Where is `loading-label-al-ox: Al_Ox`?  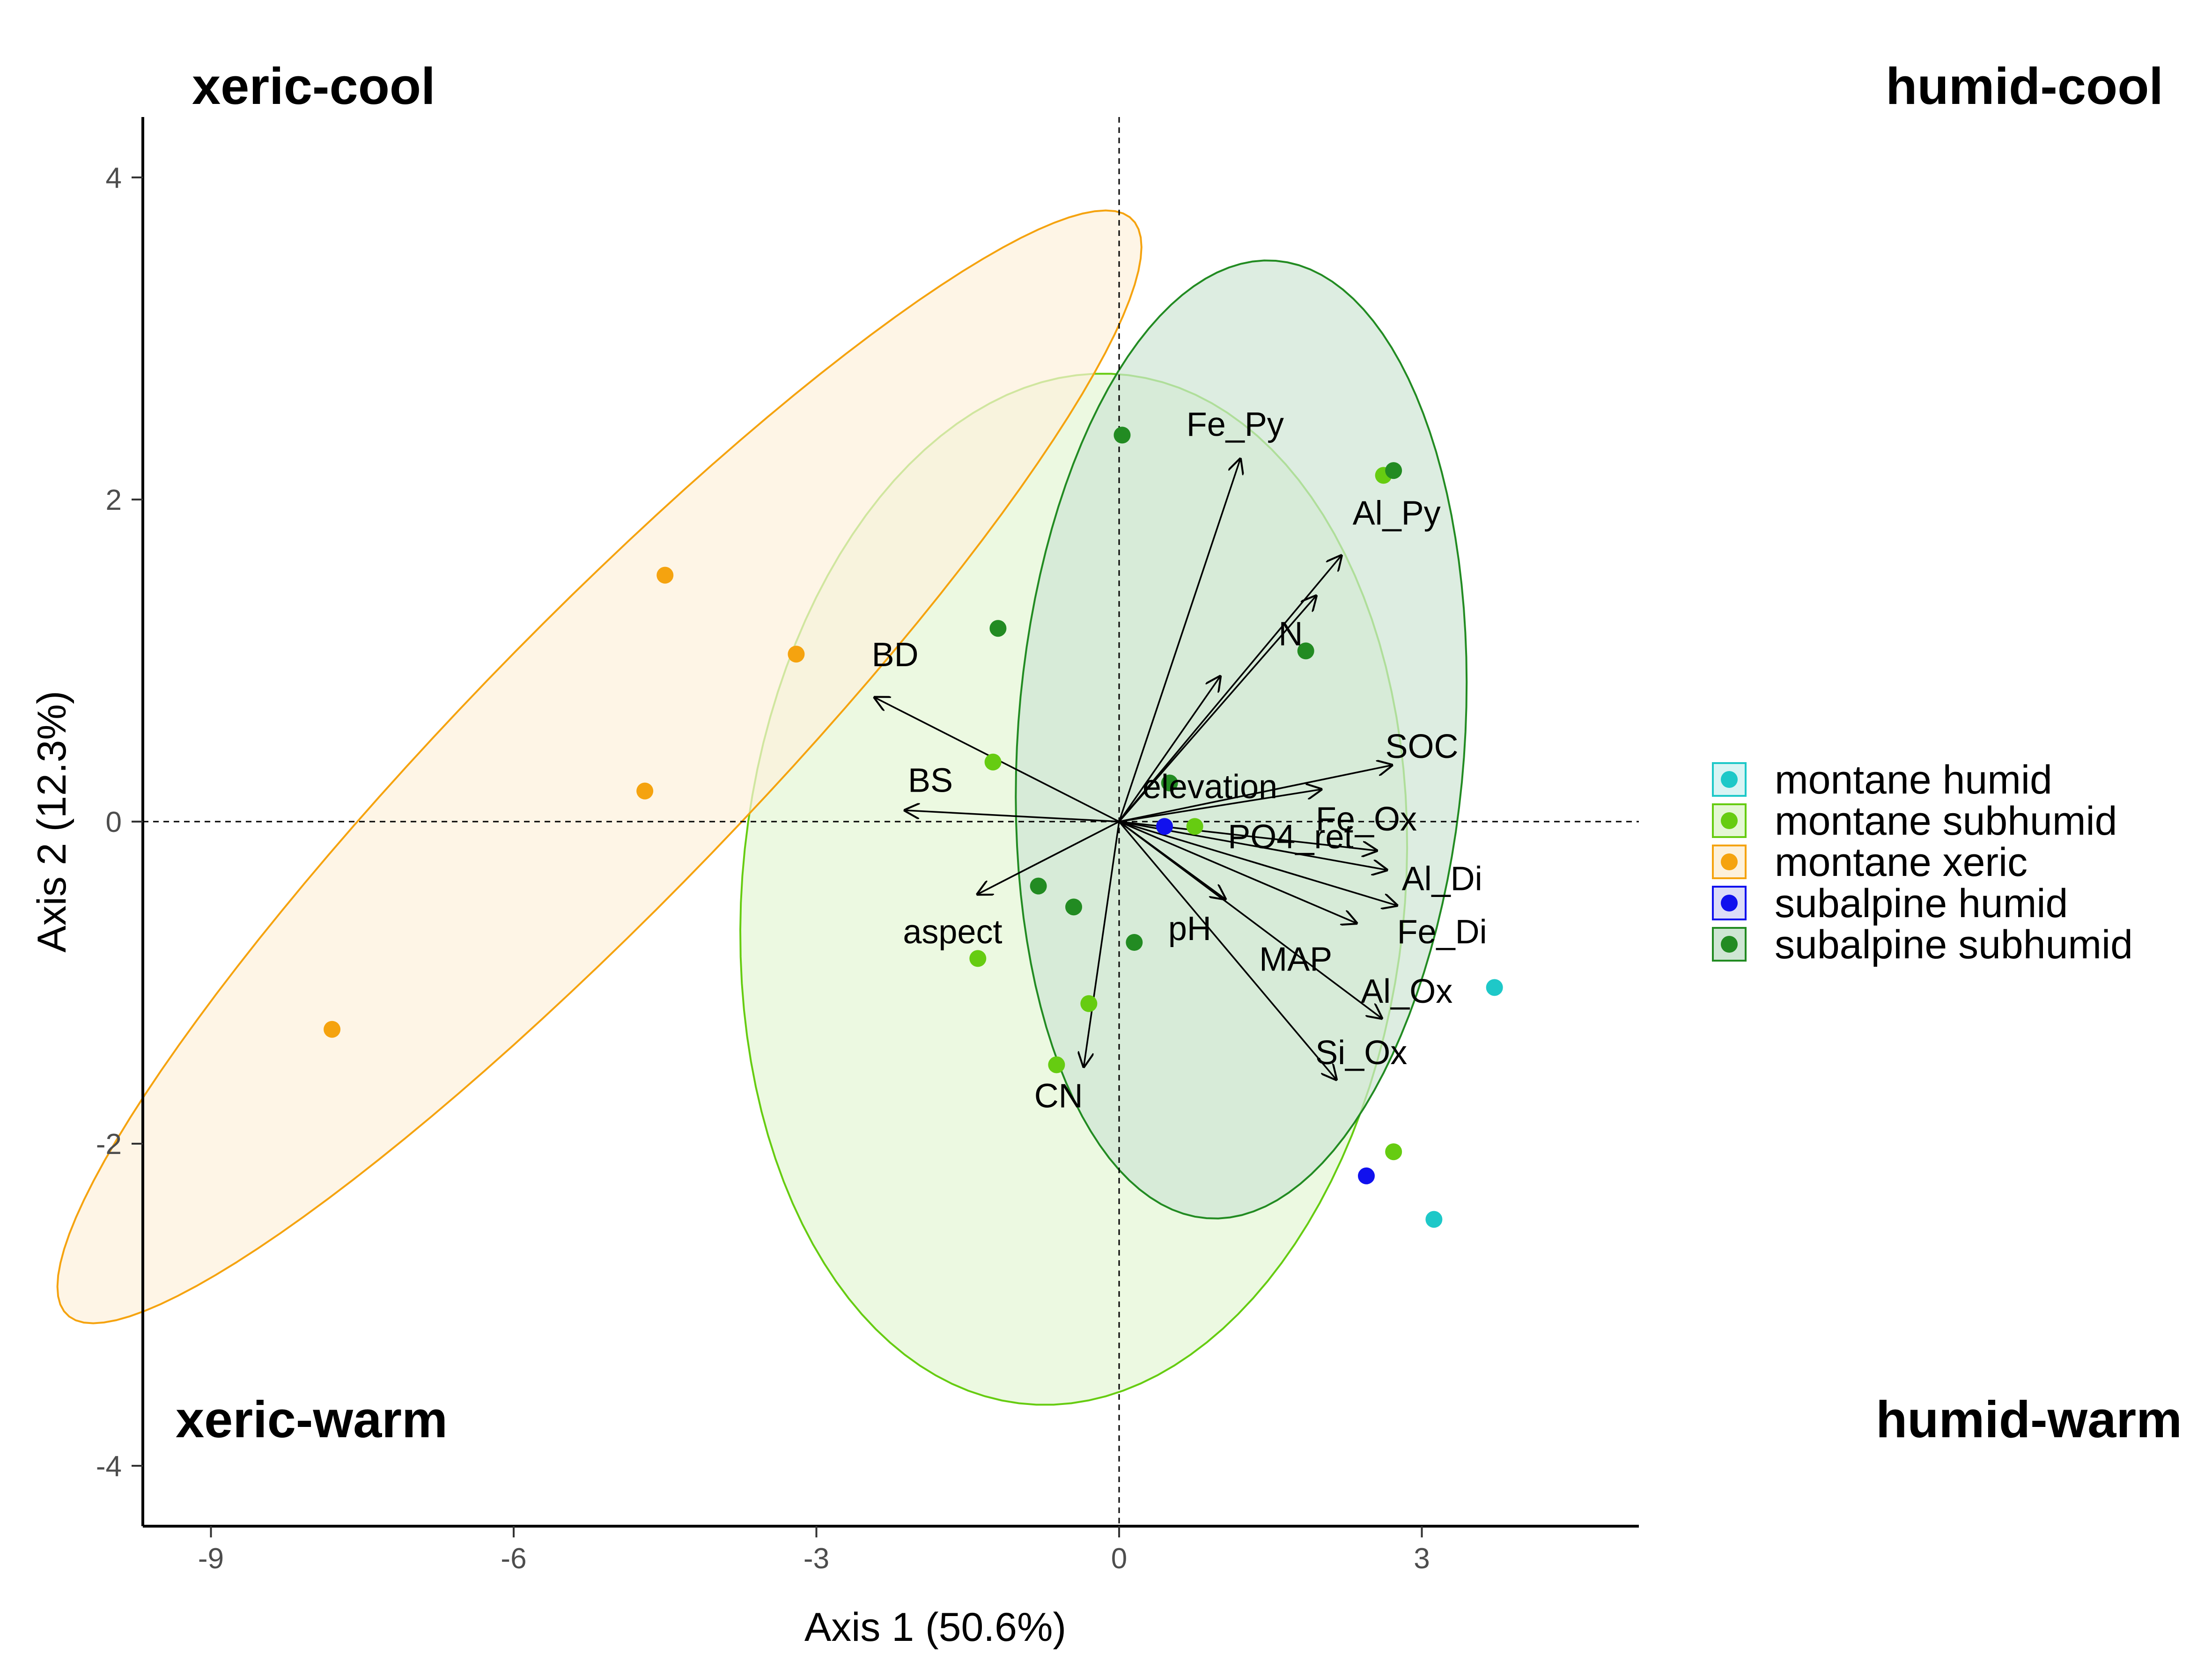 loading-label-al-ox: Al_Ox is located at coordinates (1407, 992).